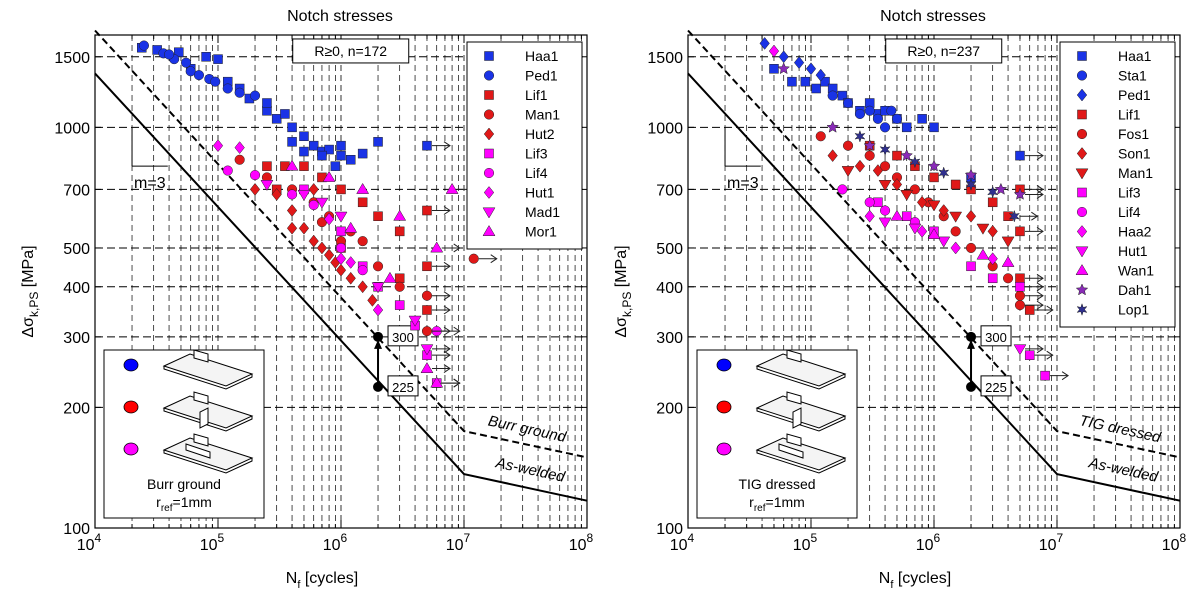 This screenshot has width=1199, height=589. What do you see at coordinates (541, 232) in the screenshot?
I see `legend-label: Mor1` at bounding box center [541, 232].